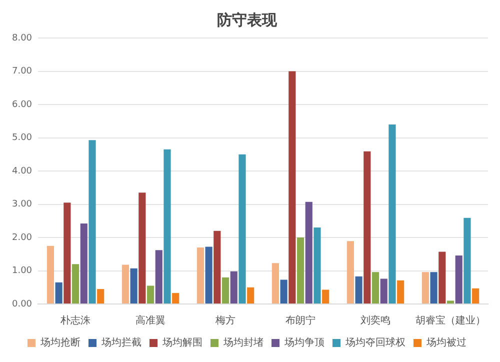 The image size is (500, 362). What do you see at coordinates (247, 19) in the screenshot?
I see `chart-title: 防守表现` at bounding box center [247, 19].